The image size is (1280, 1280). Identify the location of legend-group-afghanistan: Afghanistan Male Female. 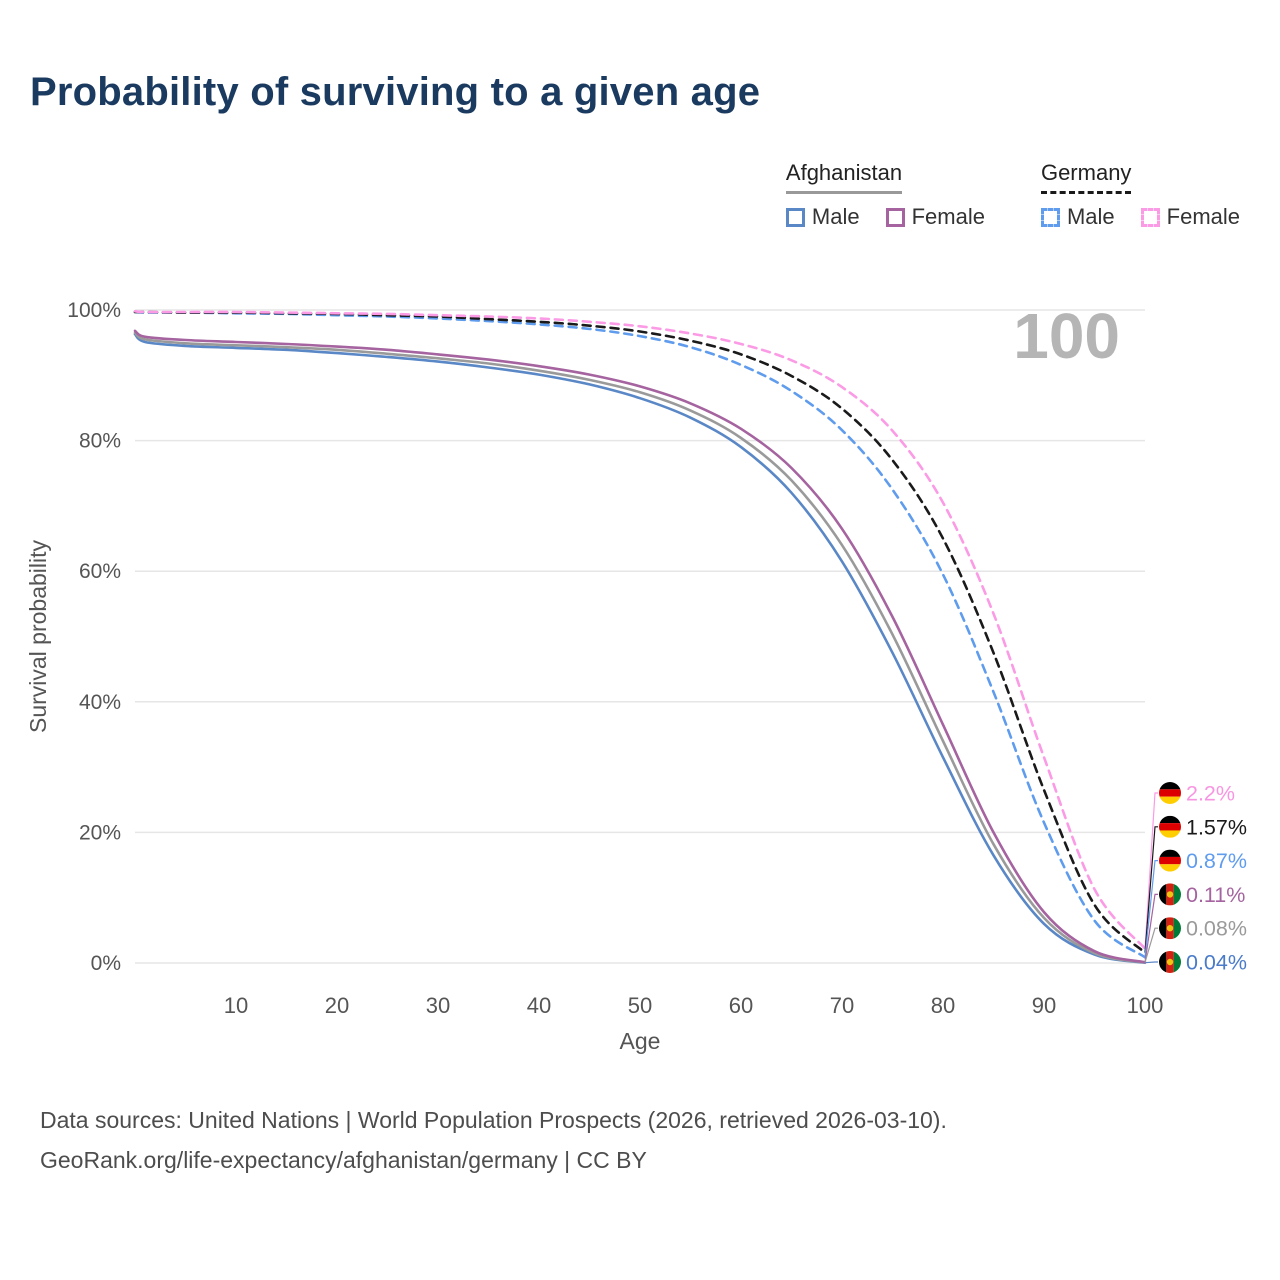
(885, 195).